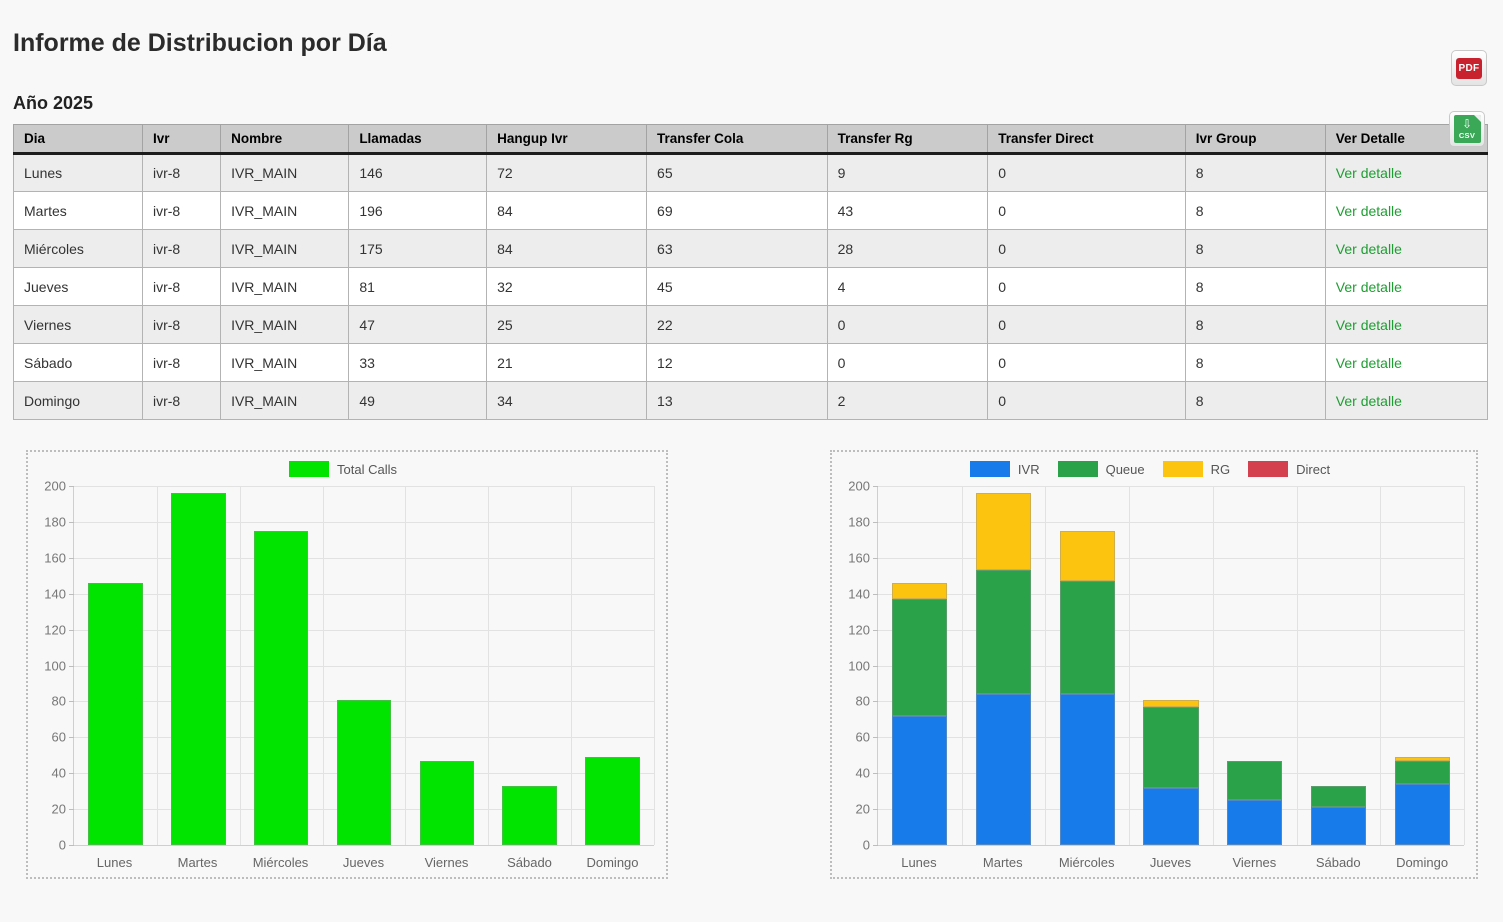 The image size is (1503, 922). Describe the element at coordinates (919, 862) in the screenshot. I see `x-axis-label: Lunes` at that location.